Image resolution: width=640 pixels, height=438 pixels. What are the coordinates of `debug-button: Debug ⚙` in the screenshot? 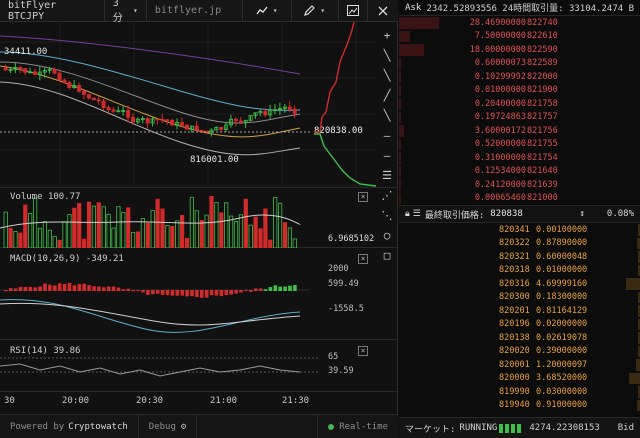 It's located at (168, 426).